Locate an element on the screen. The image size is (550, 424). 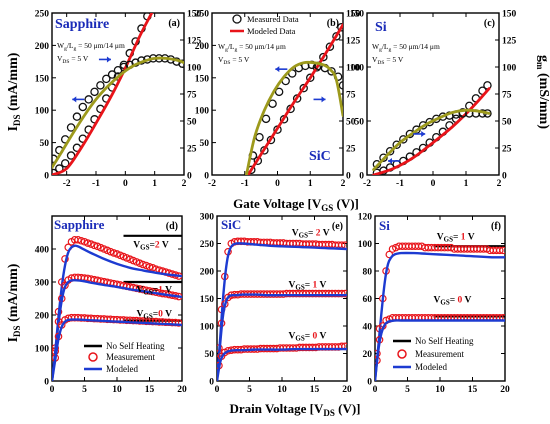
x-tick-label: 2 is located at coordinates (184, 184).